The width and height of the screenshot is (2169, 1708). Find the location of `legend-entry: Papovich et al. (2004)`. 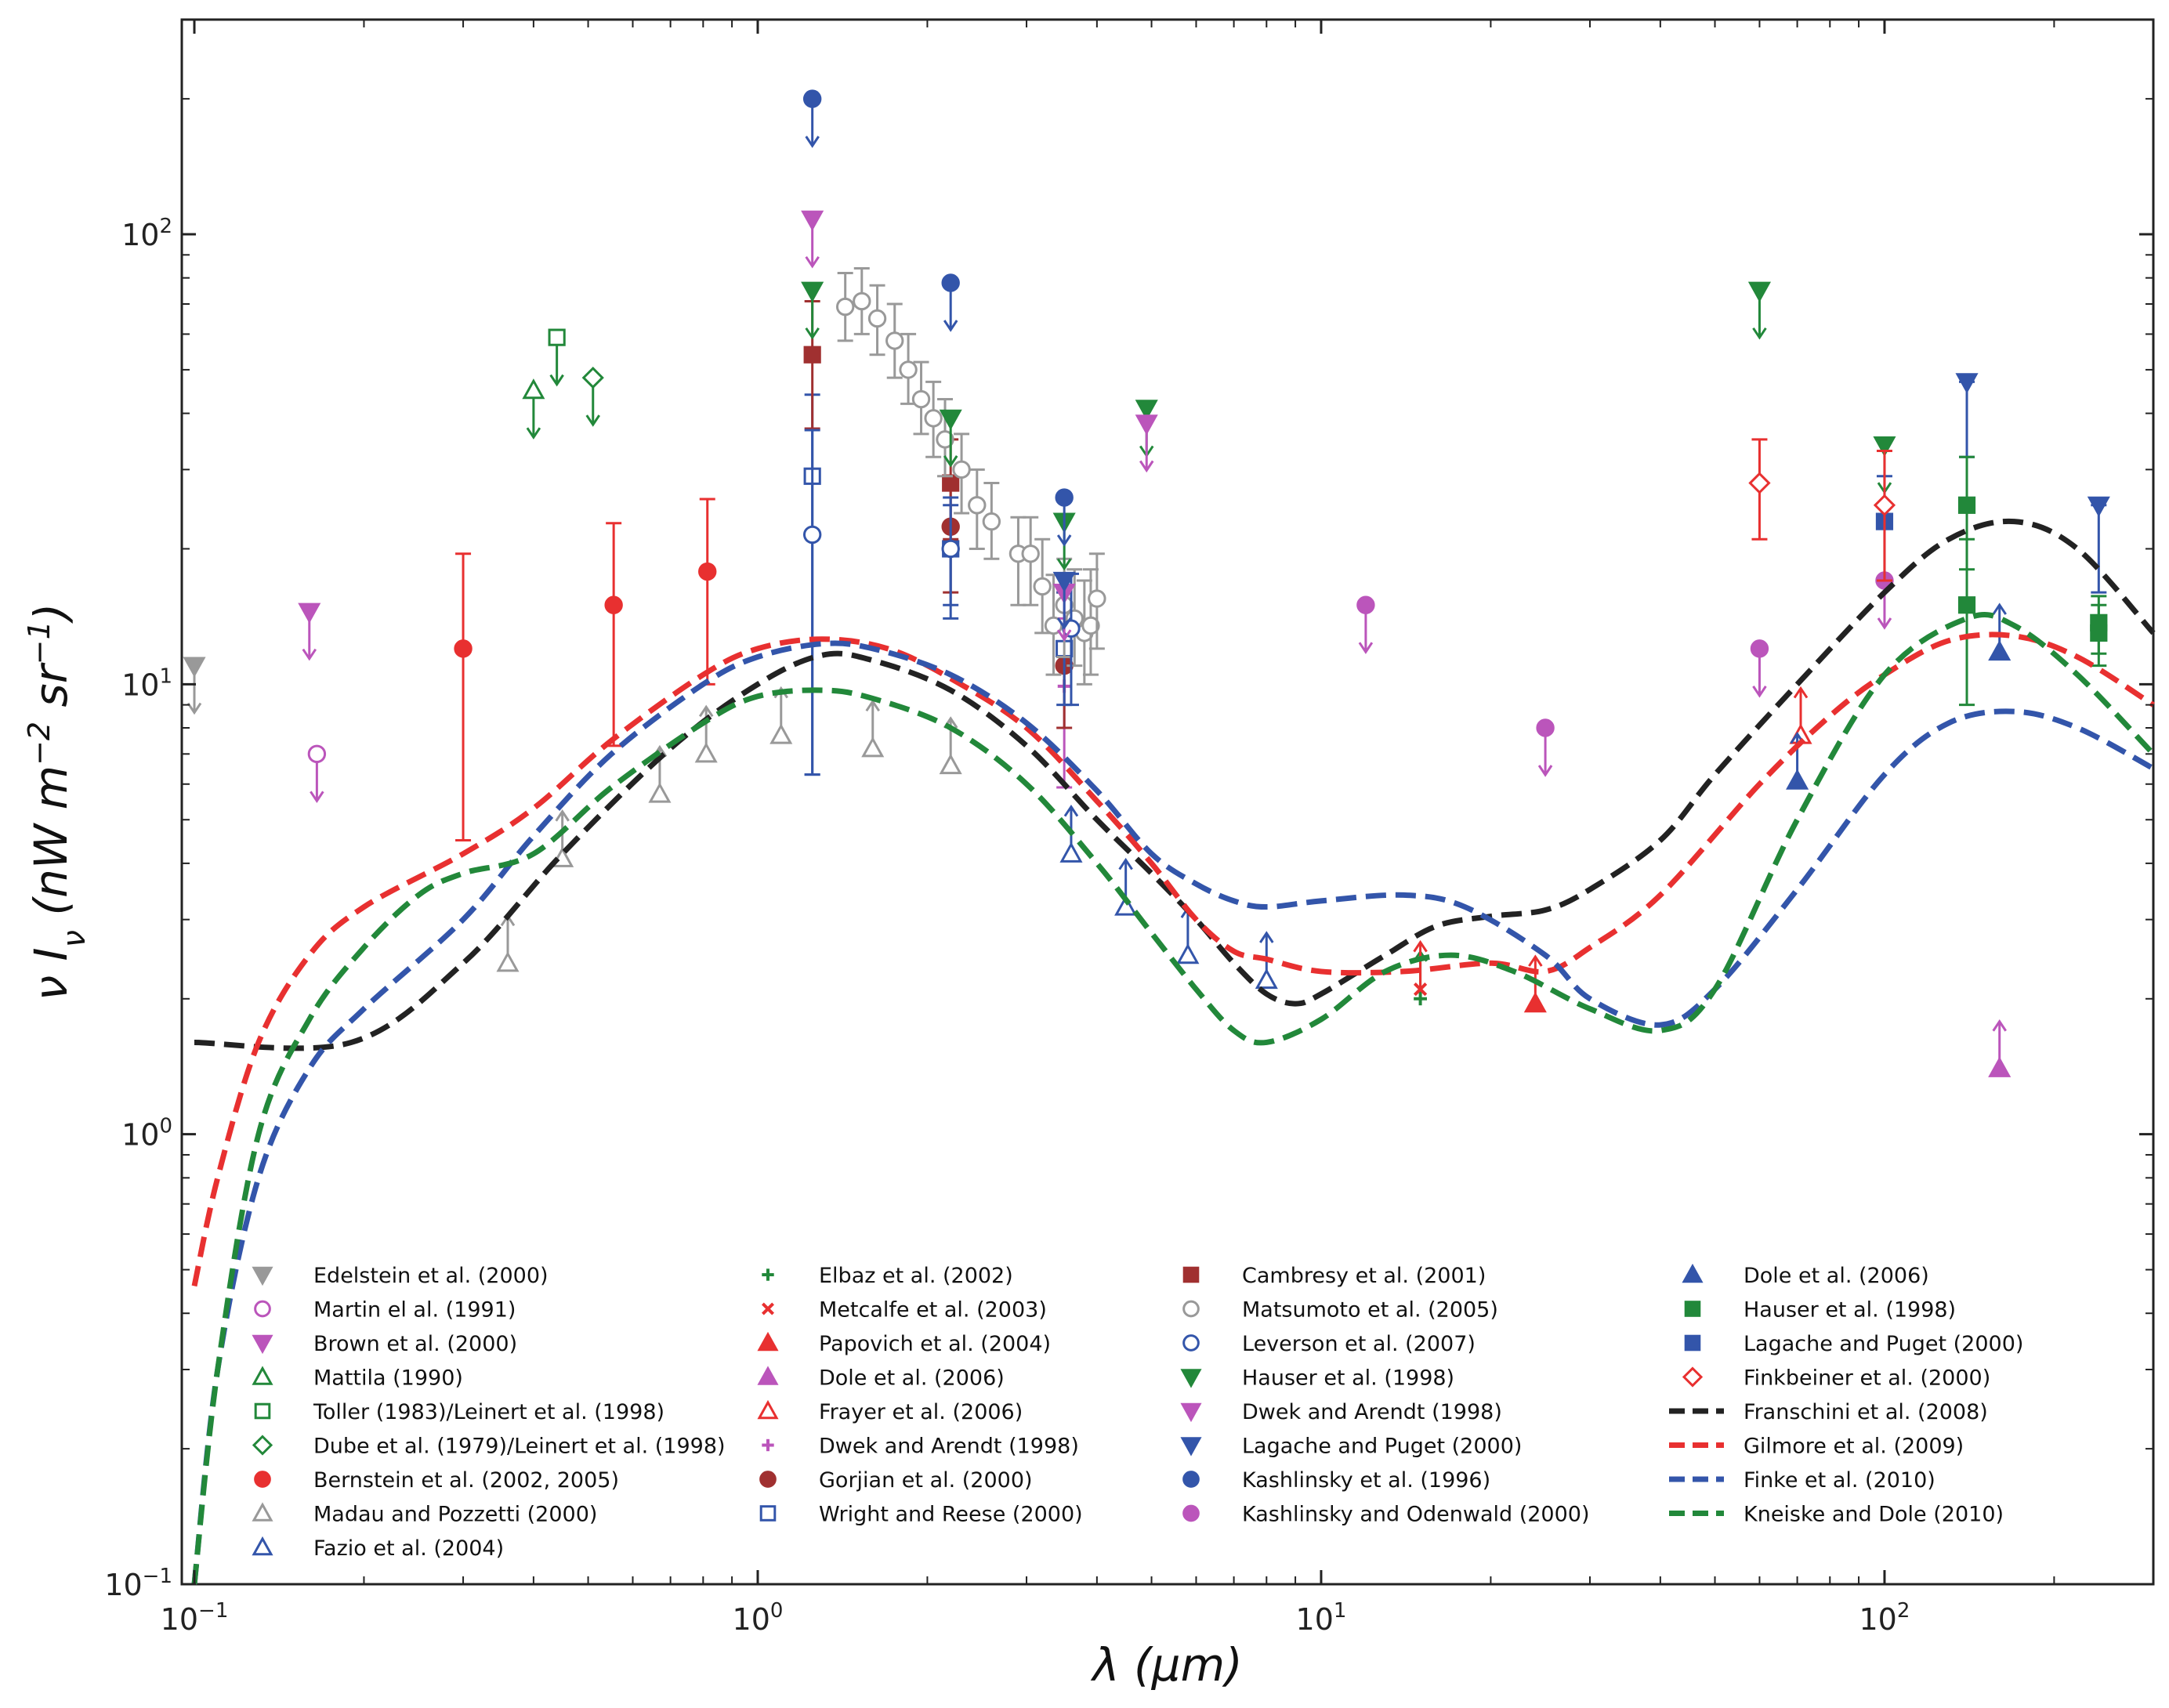

legend-entry: Papovich et al. (2004) is located at coordinates (904, 1343).